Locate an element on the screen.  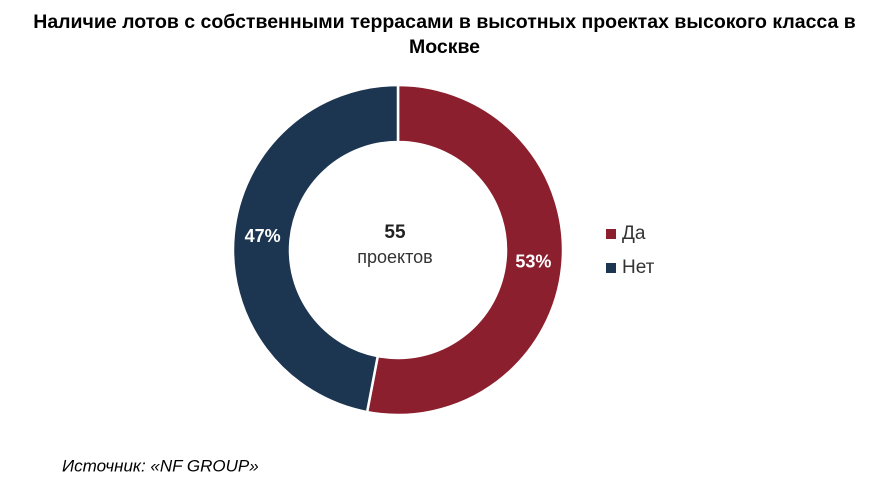
center-value: 55 is located at coordinates (395, 232).